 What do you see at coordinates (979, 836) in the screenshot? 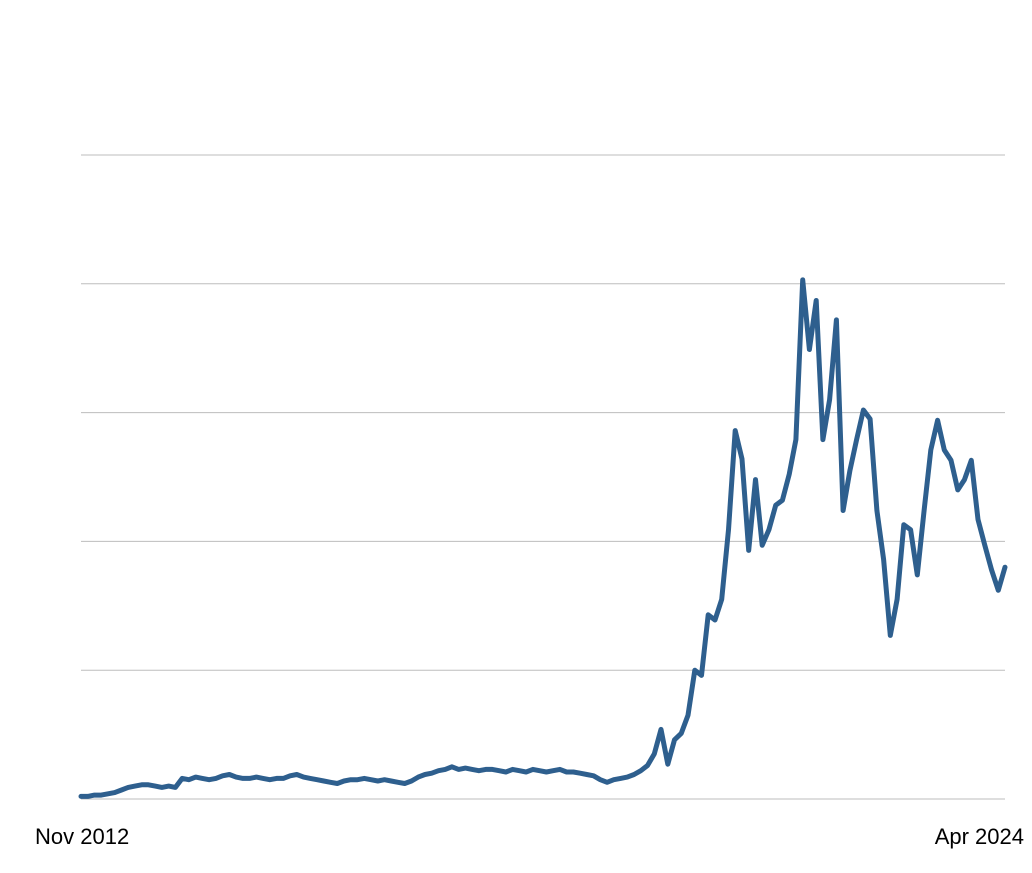
I see `x-tick-label: Apr 2024` at bounding box center [979, 836].